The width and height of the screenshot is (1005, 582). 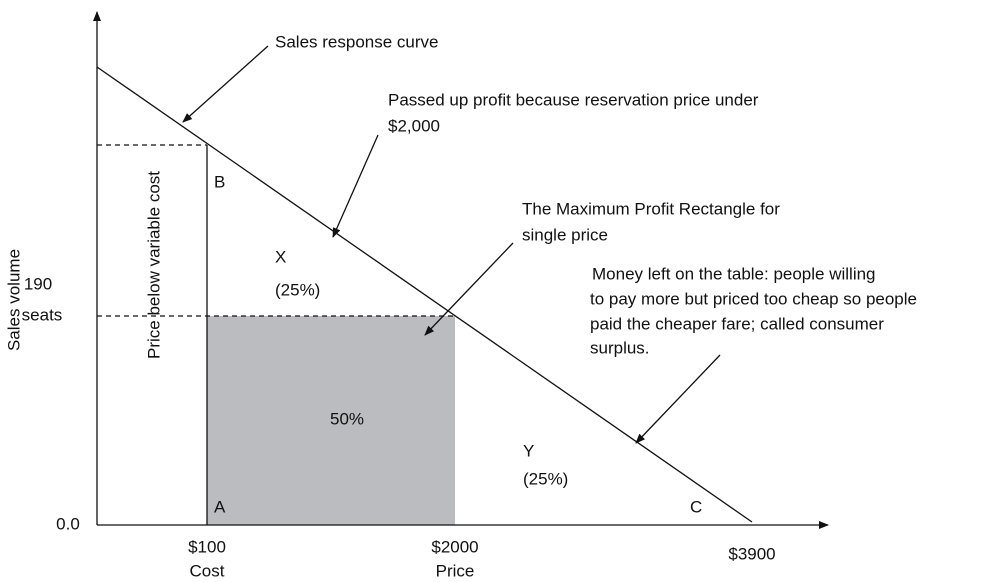 What do you see at coordinates (565, 234) in the screenshot?
I see `annotation: single price` at bounding box center [565, 234].